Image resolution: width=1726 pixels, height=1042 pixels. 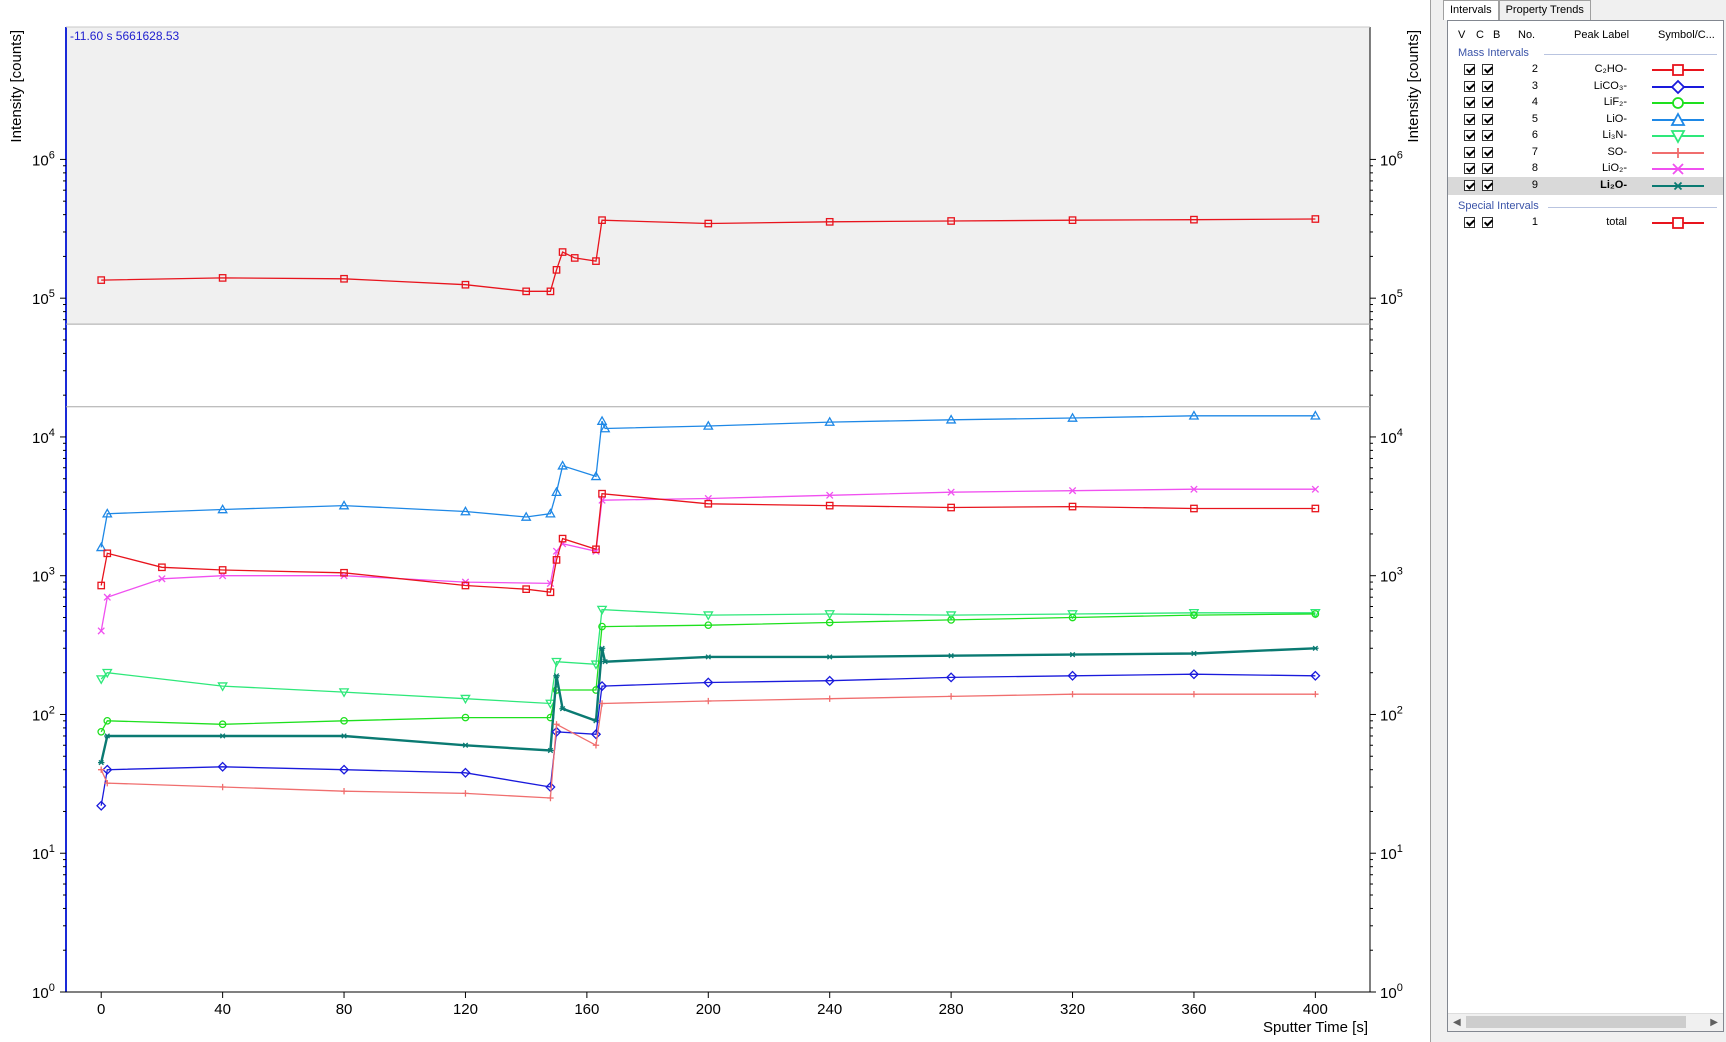 I want to click on horizontal-scrollbar: ◀ ▶, so click(x=1585, y=1022).